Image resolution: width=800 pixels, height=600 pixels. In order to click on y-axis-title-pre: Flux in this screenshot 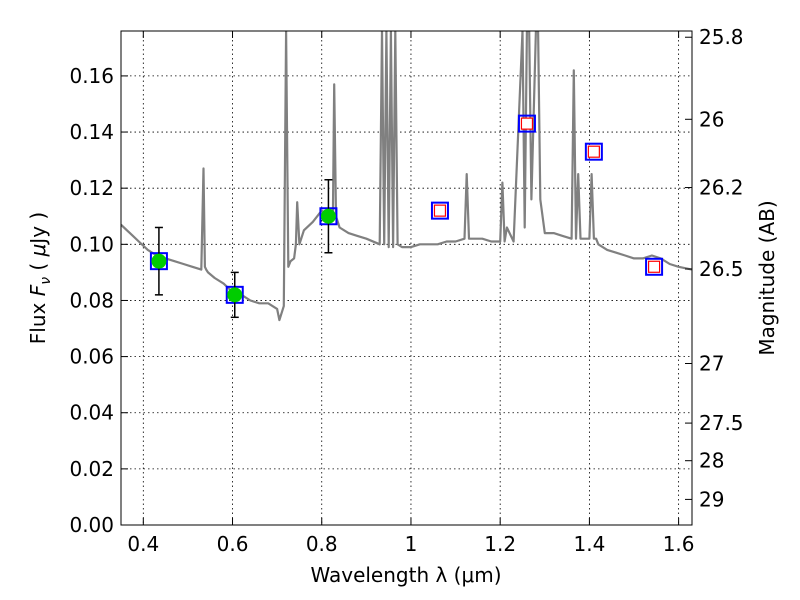, I will do `click(38, 320)`.